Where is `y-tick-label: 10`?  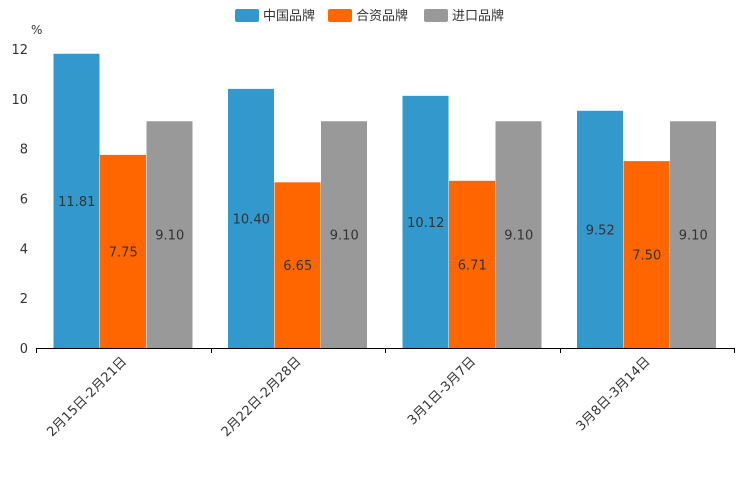
y-tick-label: 10 is located at coordinates (19, 100).